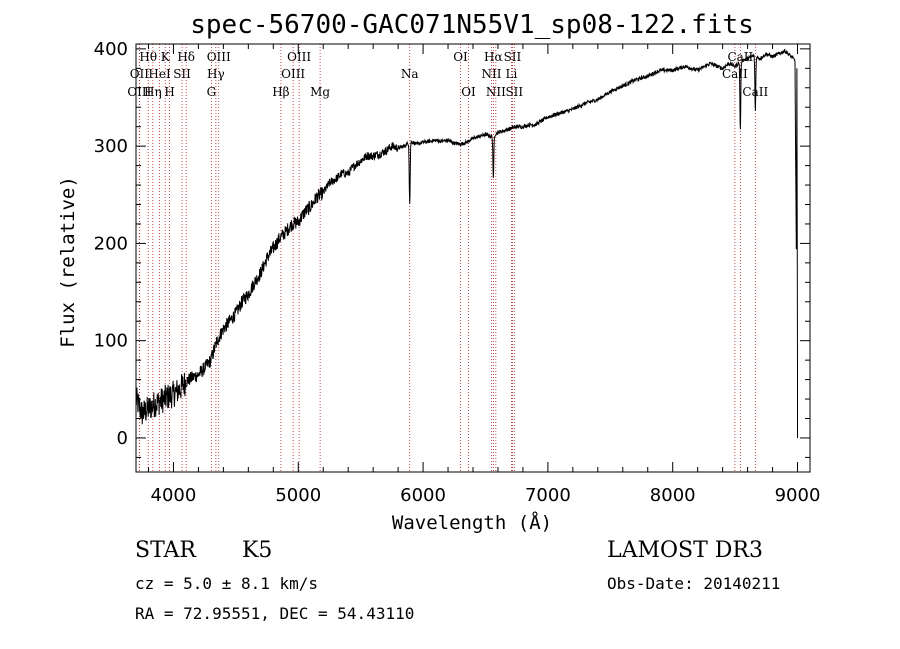 The height and width of the screenshot is (649, 900). Describe the element at coordinates (673, 495) in the screenshot. I see `x-tick-label-8000: 8000` at that location.